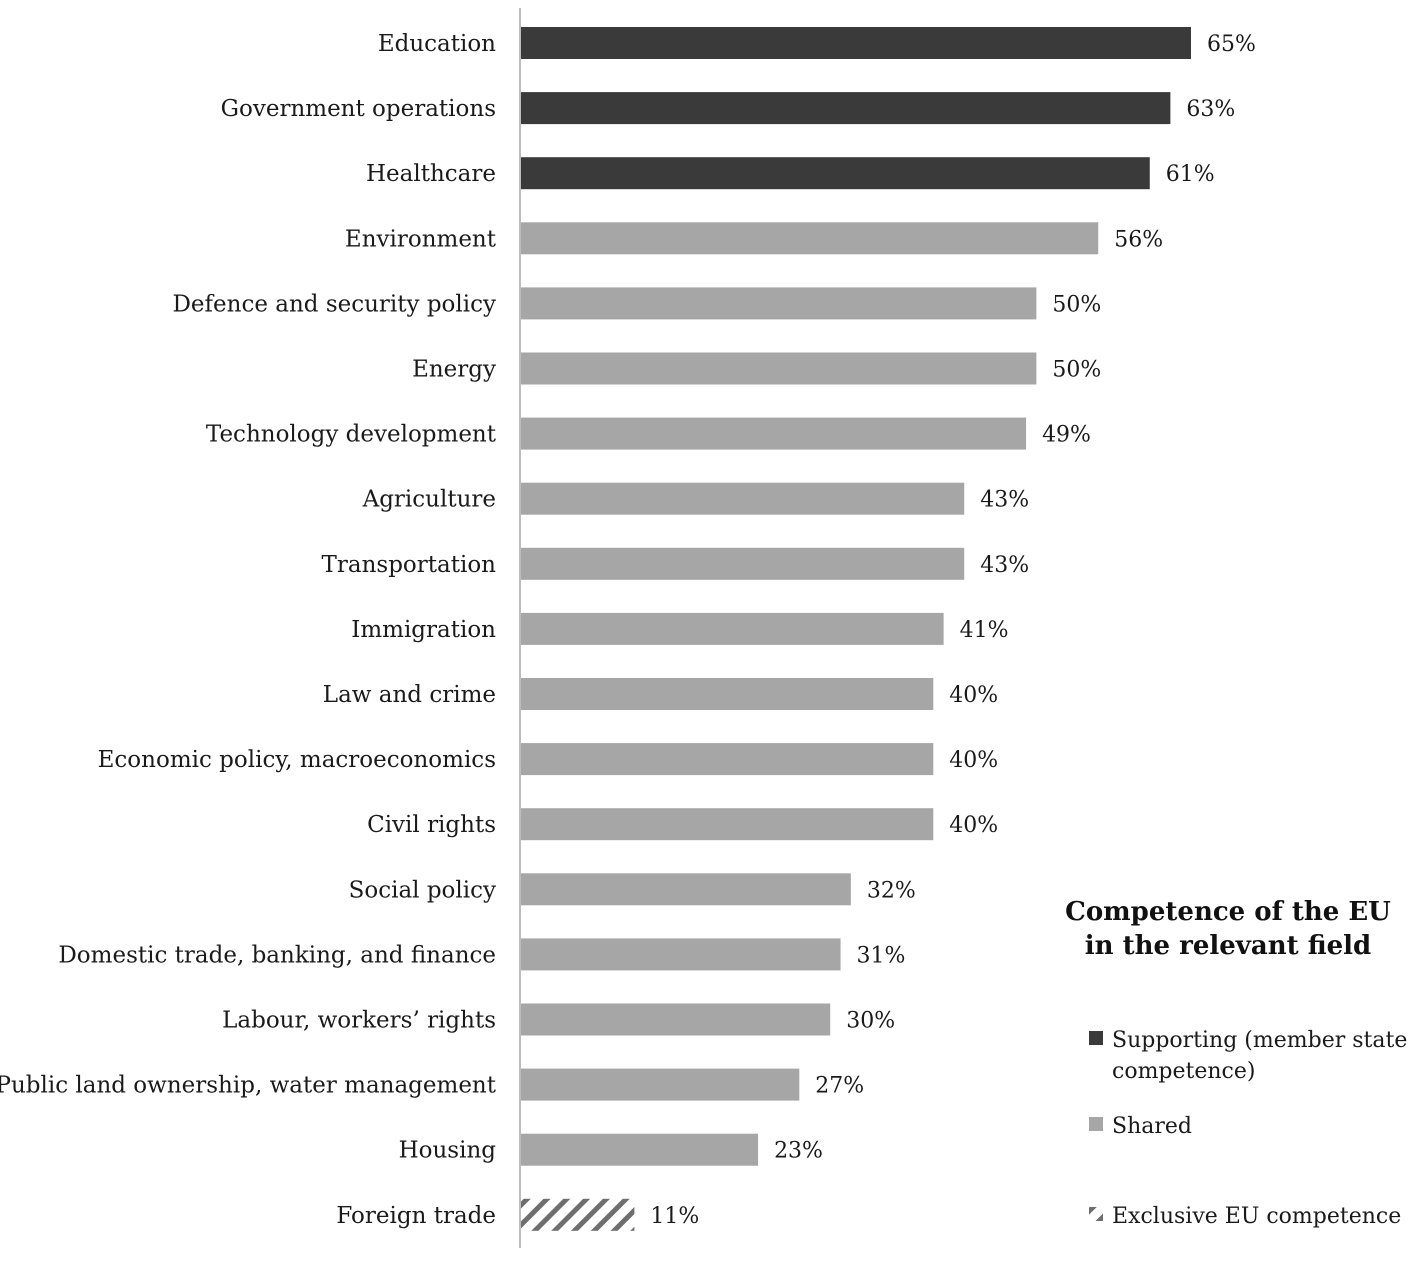 This screenshot has width=1422, height=1262. What do you see at coordinates (1076, 304) in the screenshot?
I see `value-label-defence-and-security-policy: 50%` at bounding box center [1076, 304].